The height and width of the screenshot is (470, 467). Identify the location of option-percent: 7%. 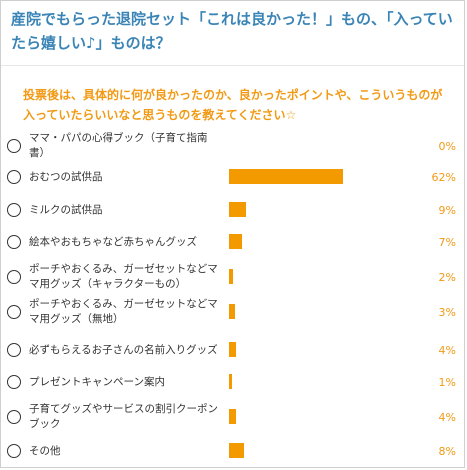
(447, 242).